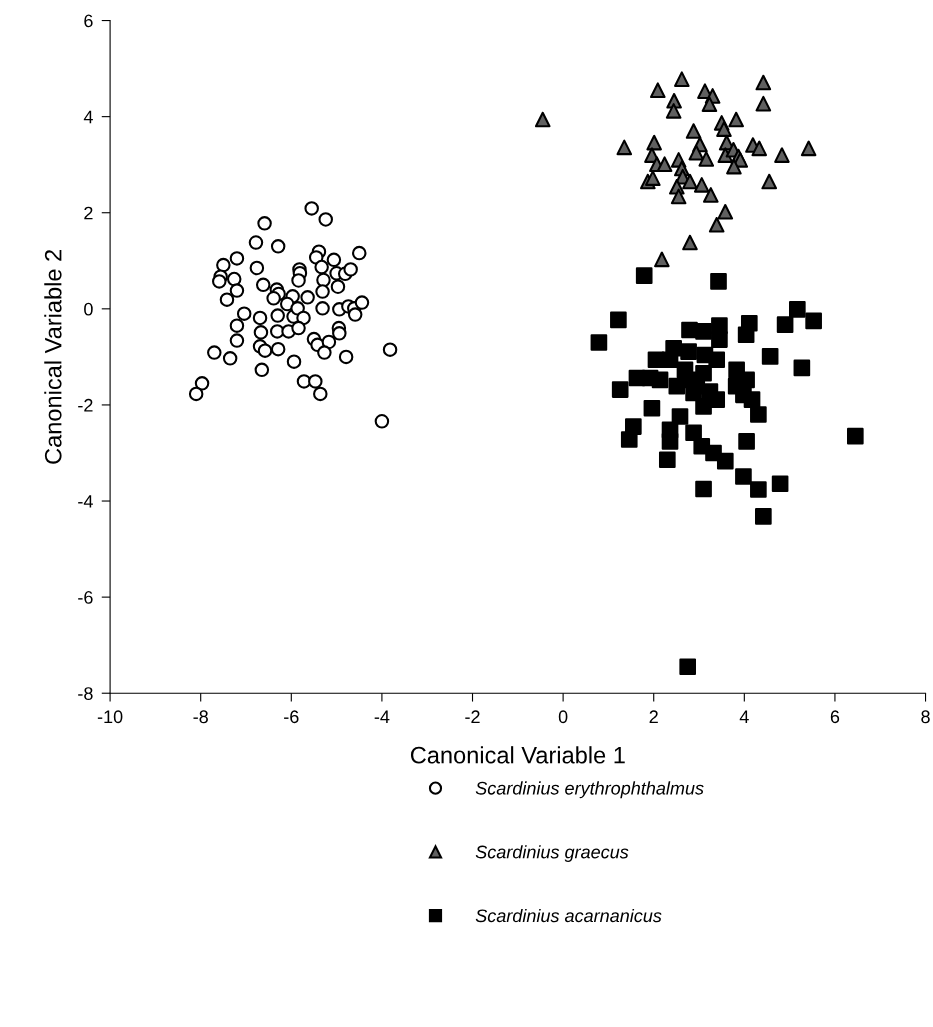  What do you see at coordinates (291, 717) in the screenshot?
I see `x-tick-label: -6` at bounding box center [291, 717].